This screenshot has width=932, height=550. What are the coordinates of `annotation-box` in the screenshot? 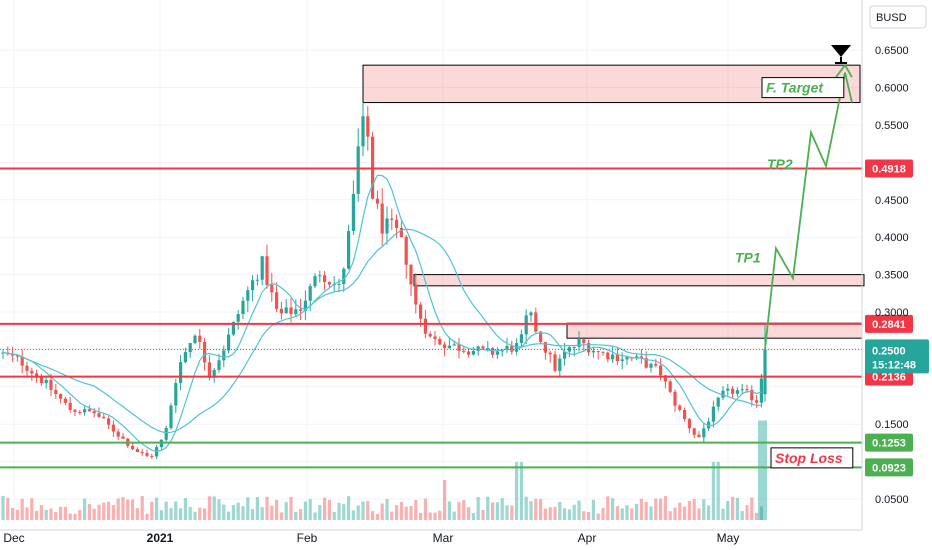 It's located at (803, 88).